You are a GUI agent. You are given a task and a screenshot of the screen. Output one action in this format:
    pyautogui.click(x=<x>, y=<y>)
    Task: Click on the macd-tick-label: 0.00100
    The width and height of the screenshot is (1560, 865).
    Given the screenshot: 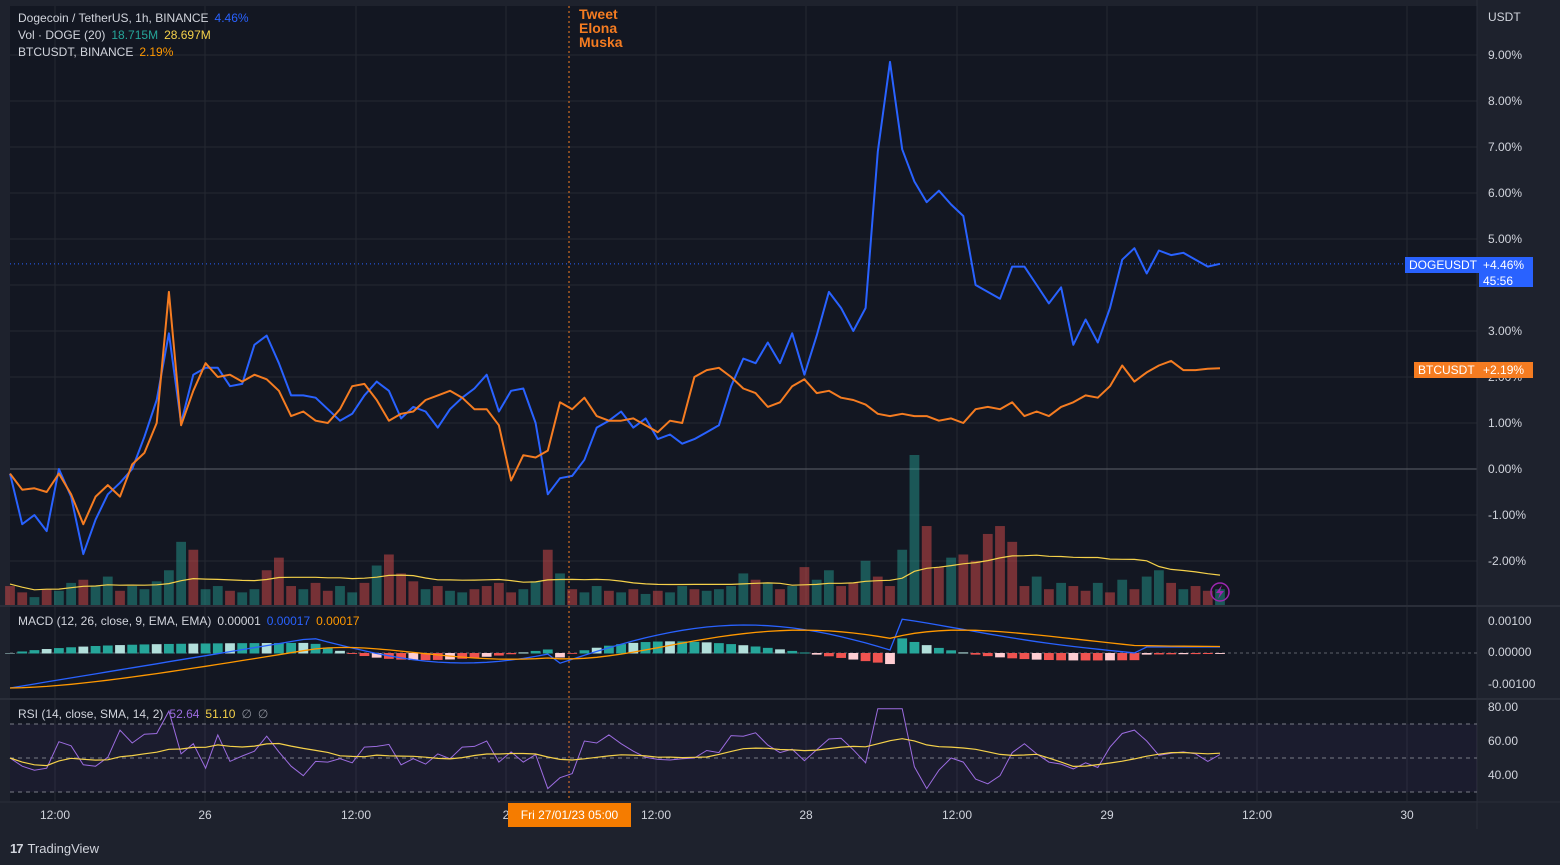 What is the action you would take?
    pyautogui.click(x=1510, y=621)
    